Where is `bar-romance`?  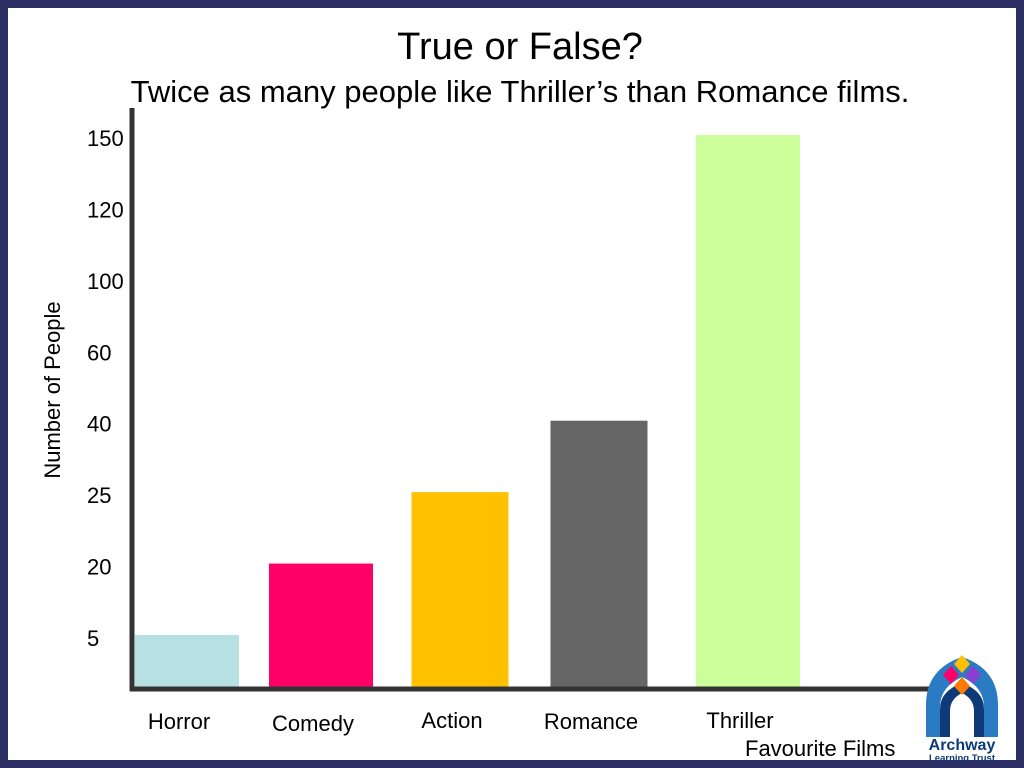
bar-romance is located at coordinates (599, 554).